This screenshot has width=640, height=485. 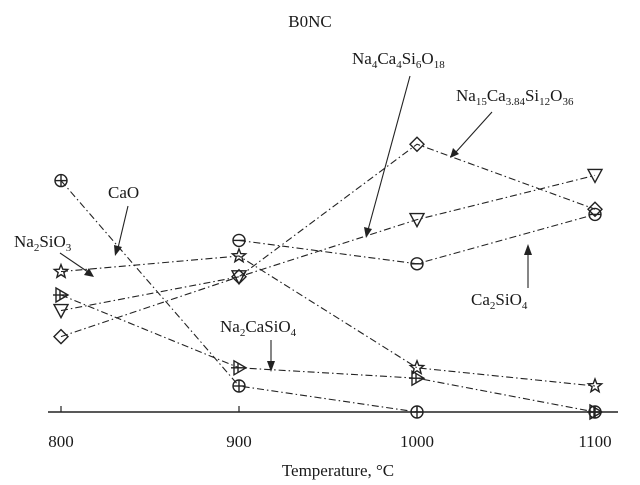 What do you see at coordinates (515, 97) in the screenshot?
I see `annotation-na15ca384si12o36-label: Na15Ca3.84Si12O36` at bounding box center [515, 97].